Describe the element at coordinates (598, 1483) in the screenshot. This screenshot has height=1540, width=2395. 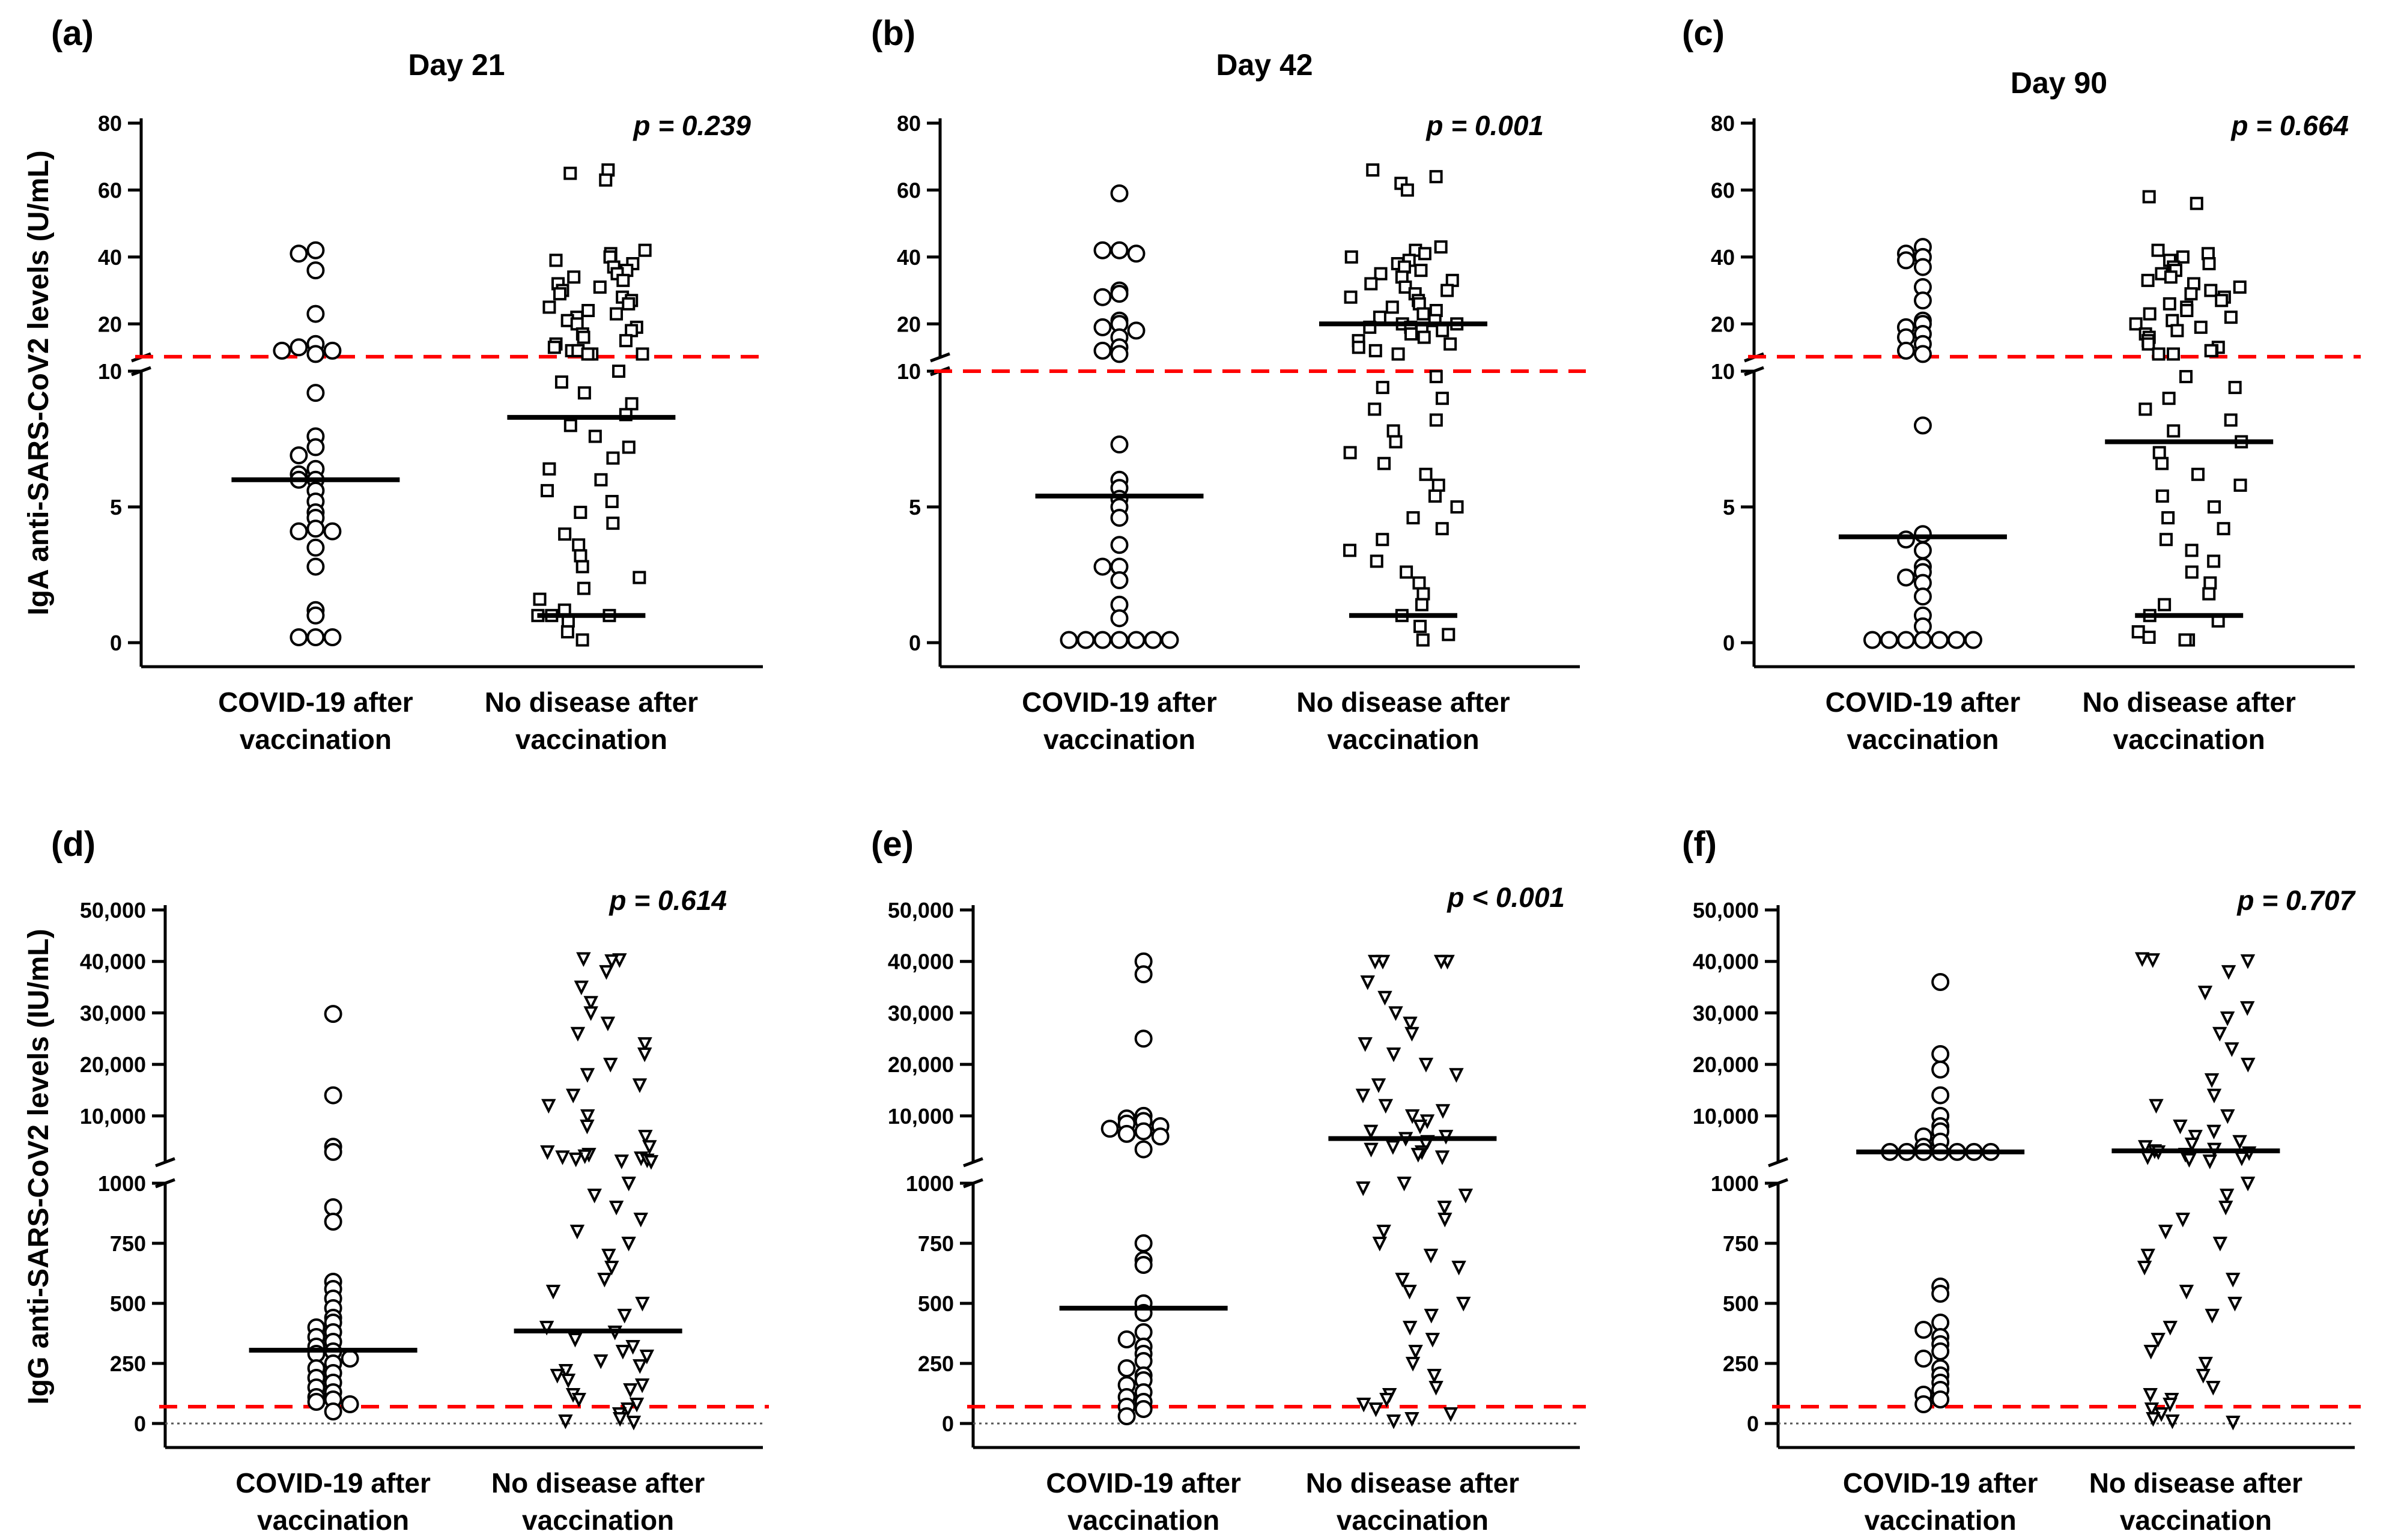
I see `x-category-label: No disease after` at that location.